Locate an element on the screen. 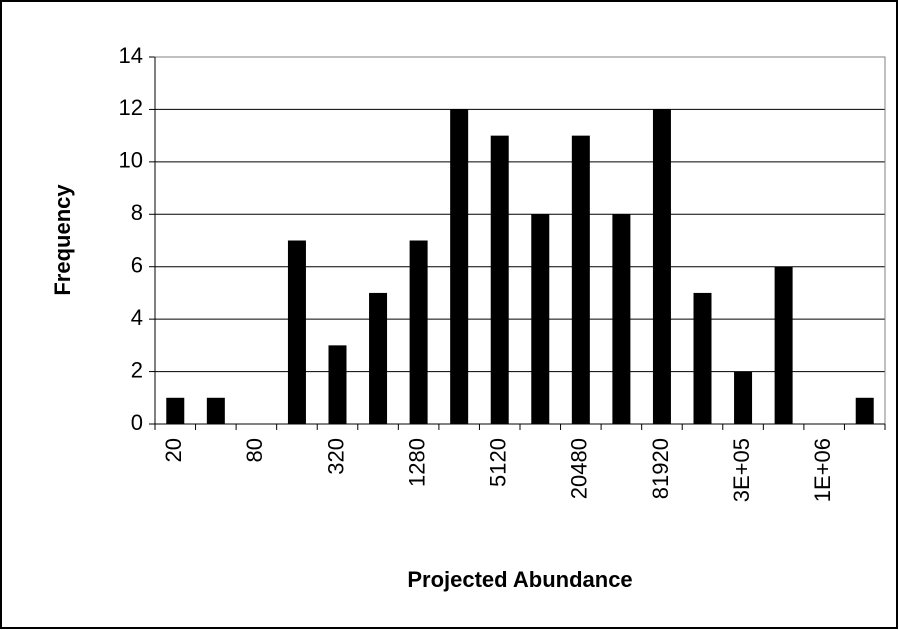 Image resolution: width=899 pixels, height=630 pixels. x-tick-label: 3E+05 is located at coordinates (741, 470).